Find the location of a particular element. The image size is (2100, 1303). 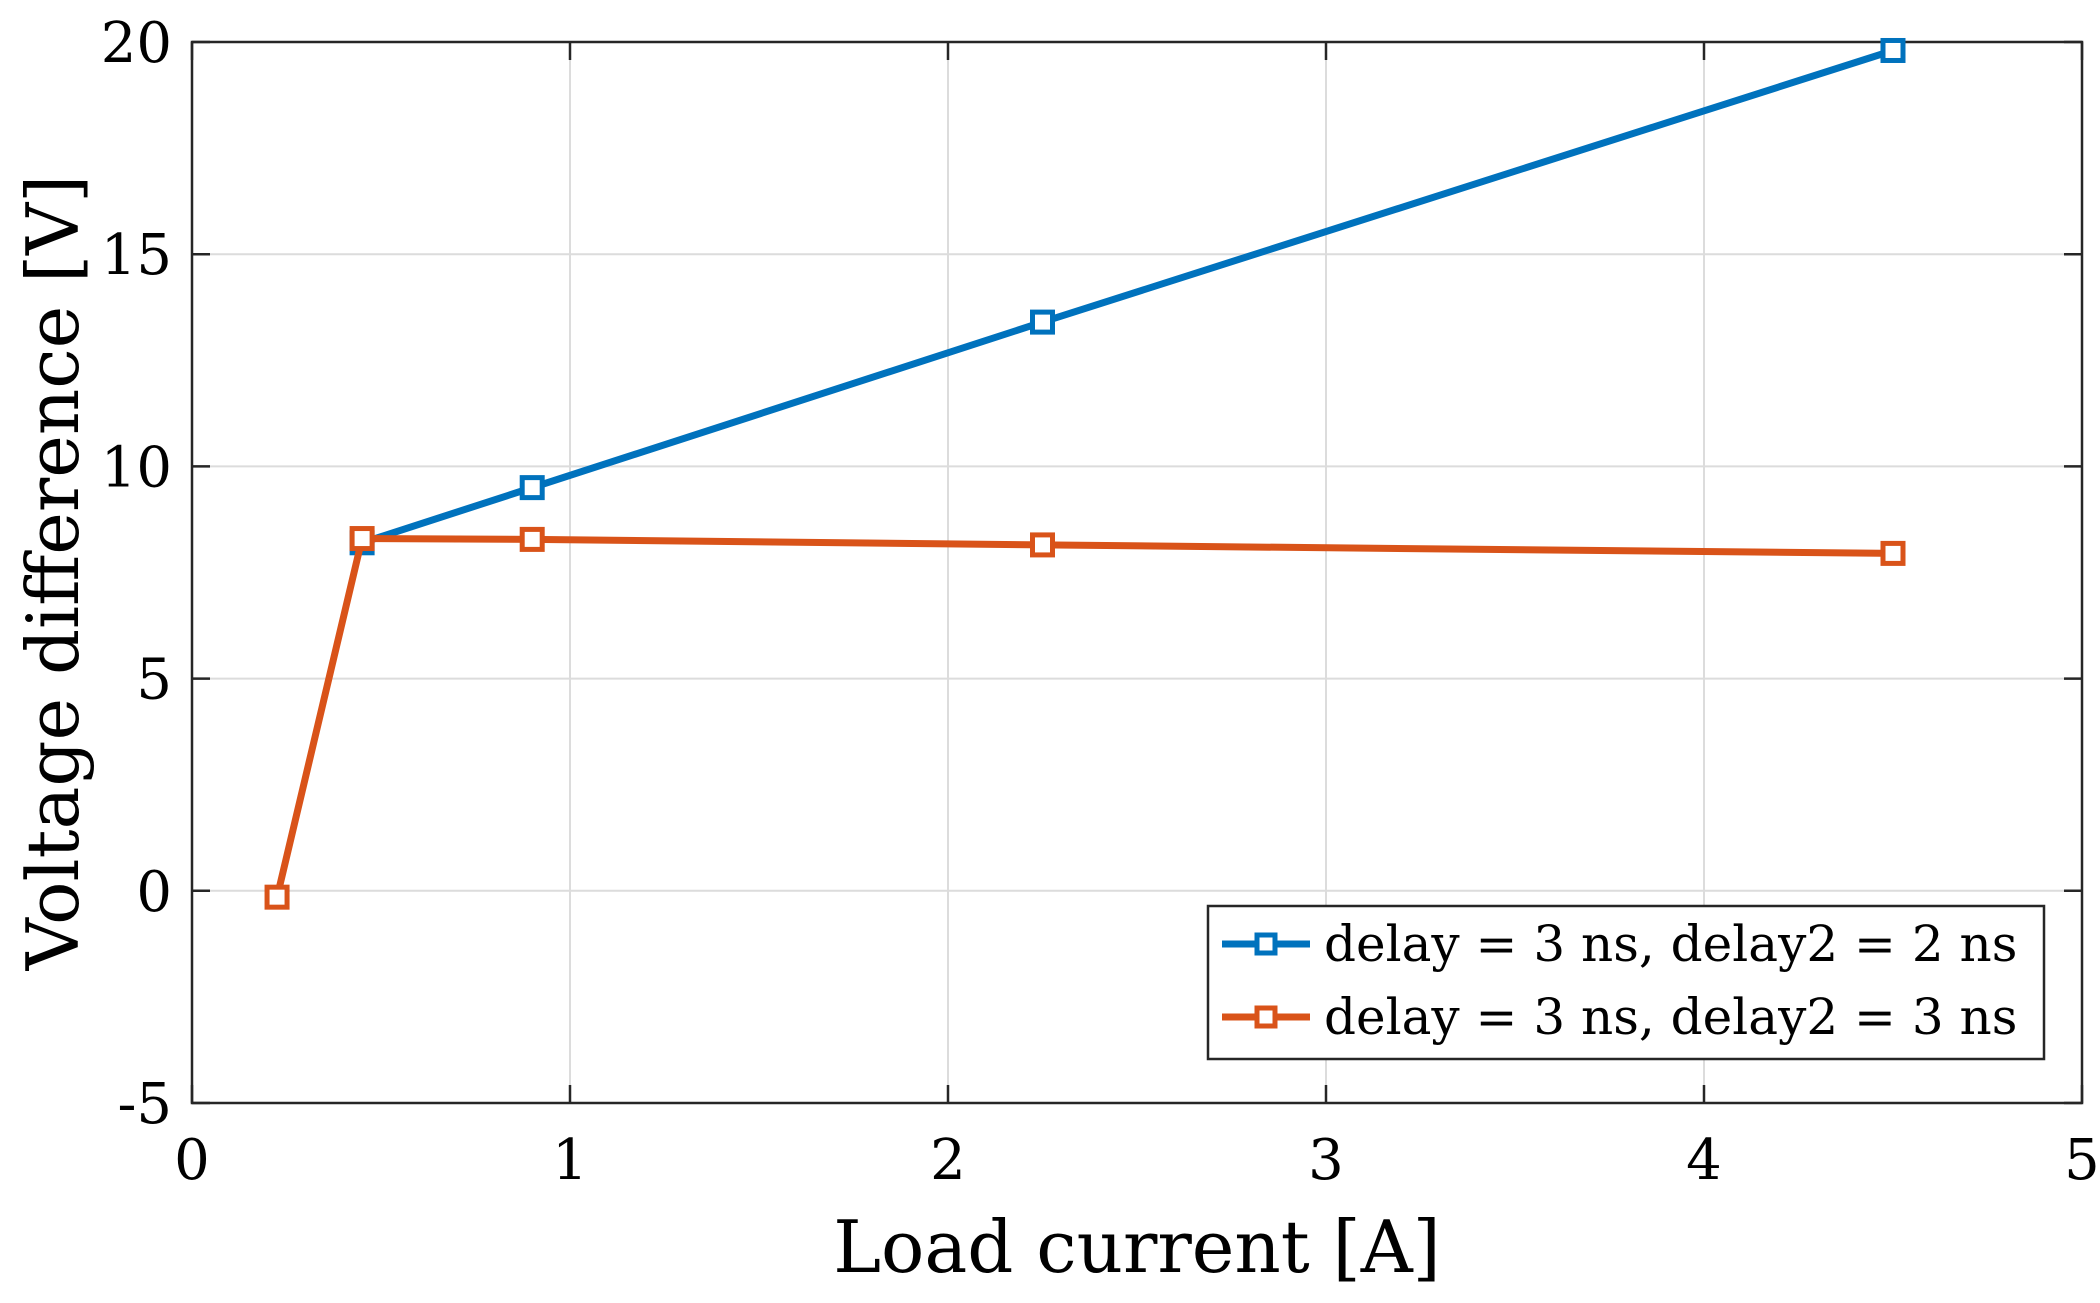

legend-box is located at coordinates (1626, 982).